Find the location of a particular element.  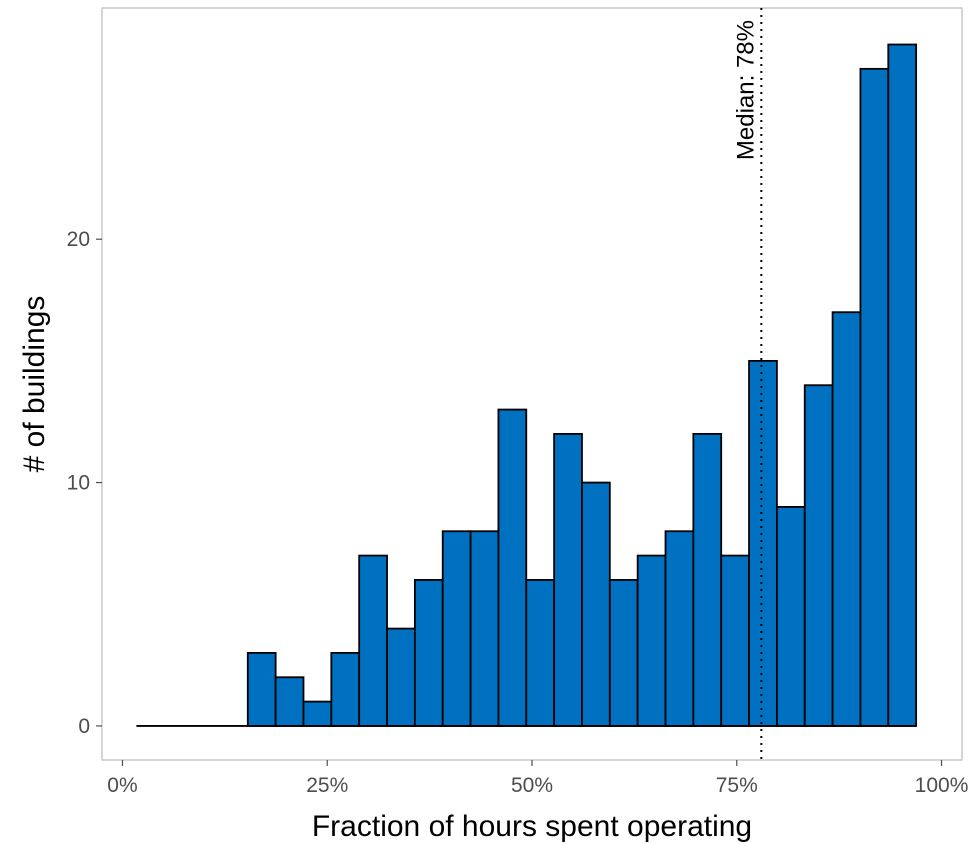

x-tick-label: 100% is located at coordinates (942, 785).